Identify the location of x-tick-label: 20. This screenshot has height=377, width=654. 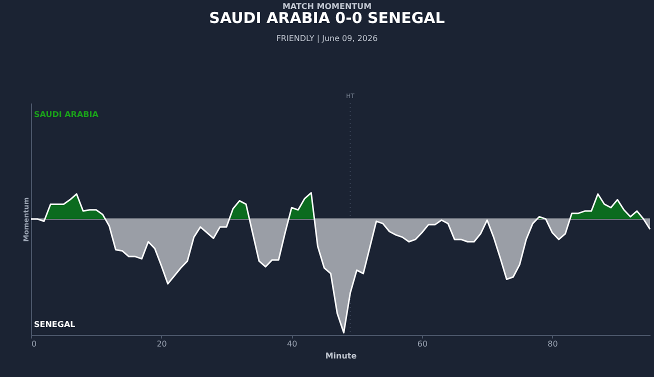
(161, 344).